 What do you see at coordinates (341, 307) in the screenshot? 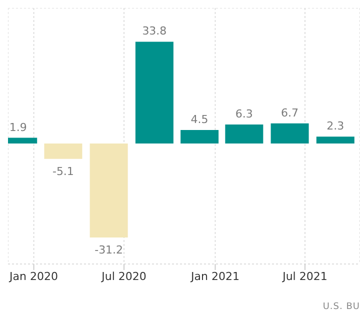
I see `text: U.S. BU` at bounding box center [341, 307].